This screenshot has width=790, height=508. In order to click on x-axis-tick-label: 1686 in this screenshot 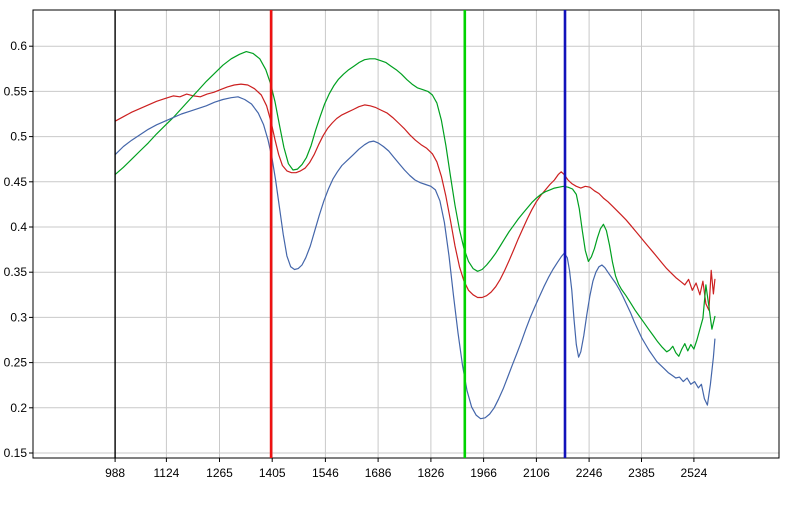, I will do `click(378, 473)`.